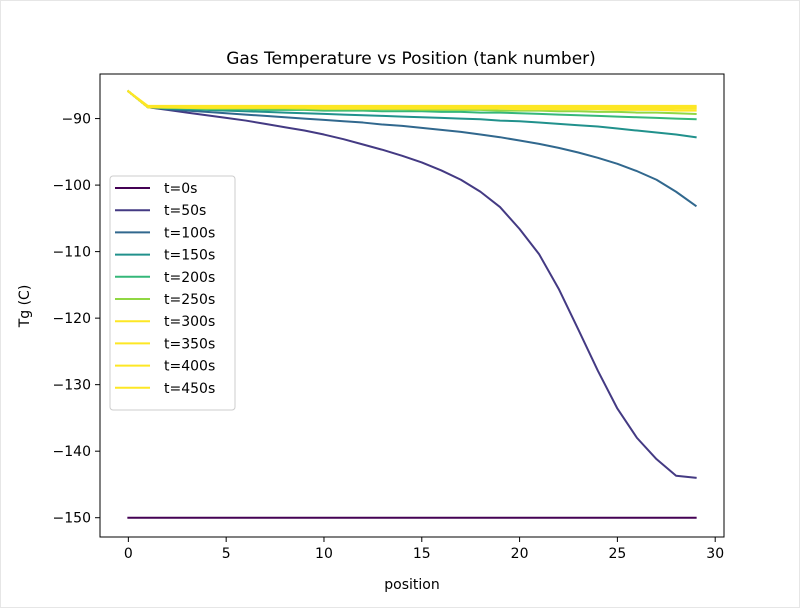  I want to click on legend-label-6: t=300s, so click(189, 322).